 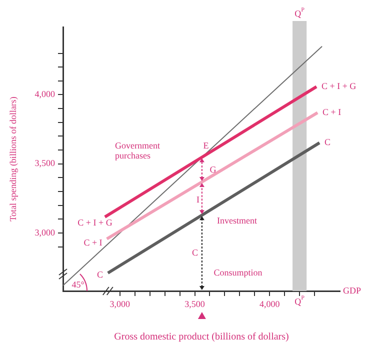 What do you see at coordinates (201, 337) in the screenshot?
I see `x-axis-title: Gross domestic product (billions of dollars)` at bounding box center [201, 337].